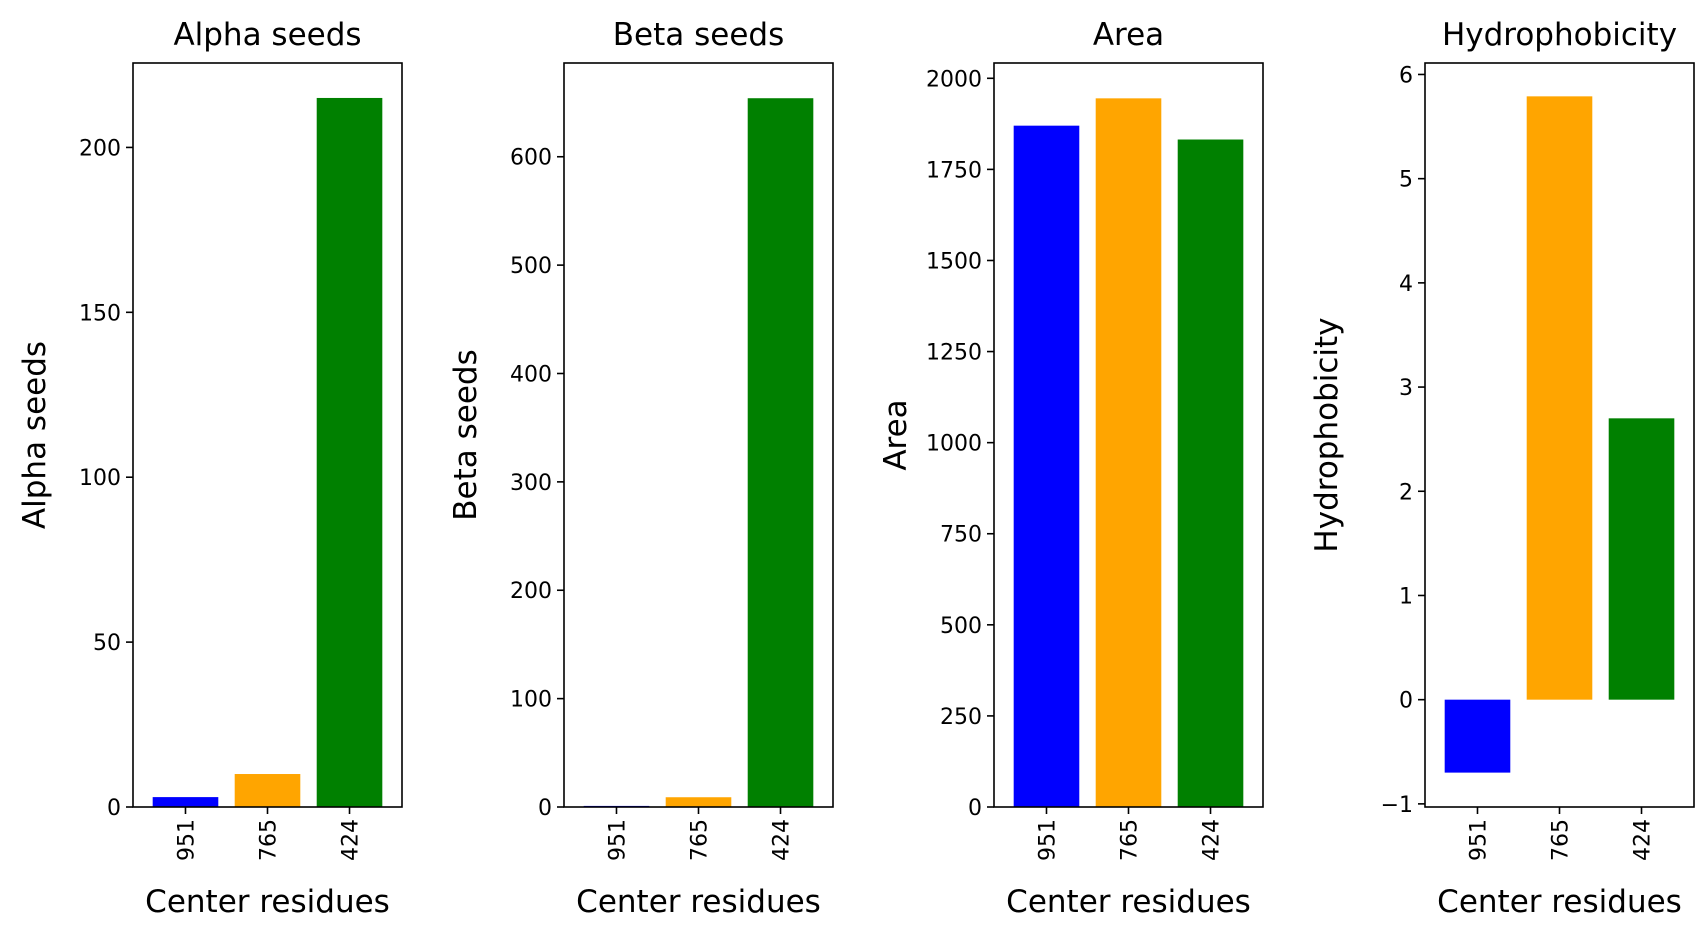 This screenshot has height=941, width=1706. Describe the element at coordinates (954, 353) in the screenshot. I see `y-tick-label: 1250` at that location.